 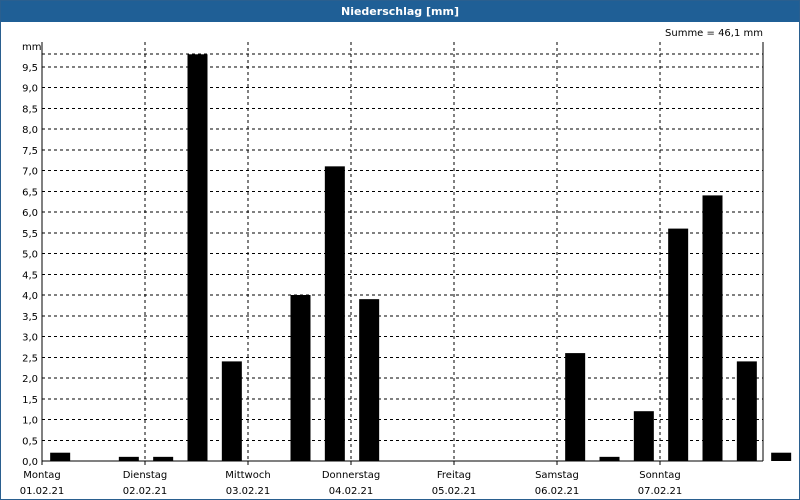 I want to click on chart-title: Niederschlag [mm], so click(x=400, y=11).